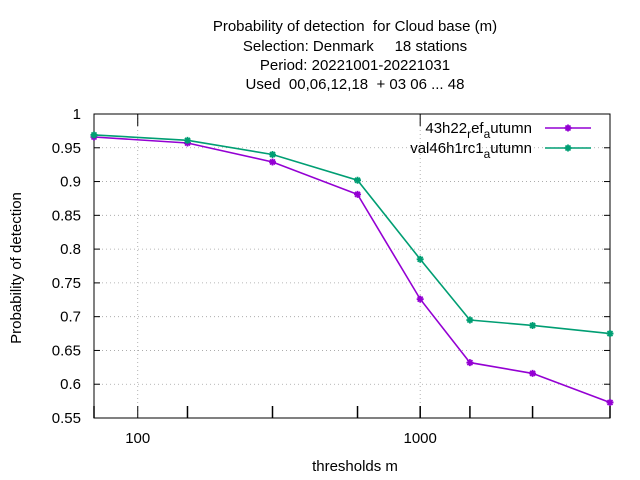 The image size is (640, 480). What do you see at coordinates (355, 466) in the screenshot?
I see `x-axis-label: thresholds m` at bounding box center [355, 466].